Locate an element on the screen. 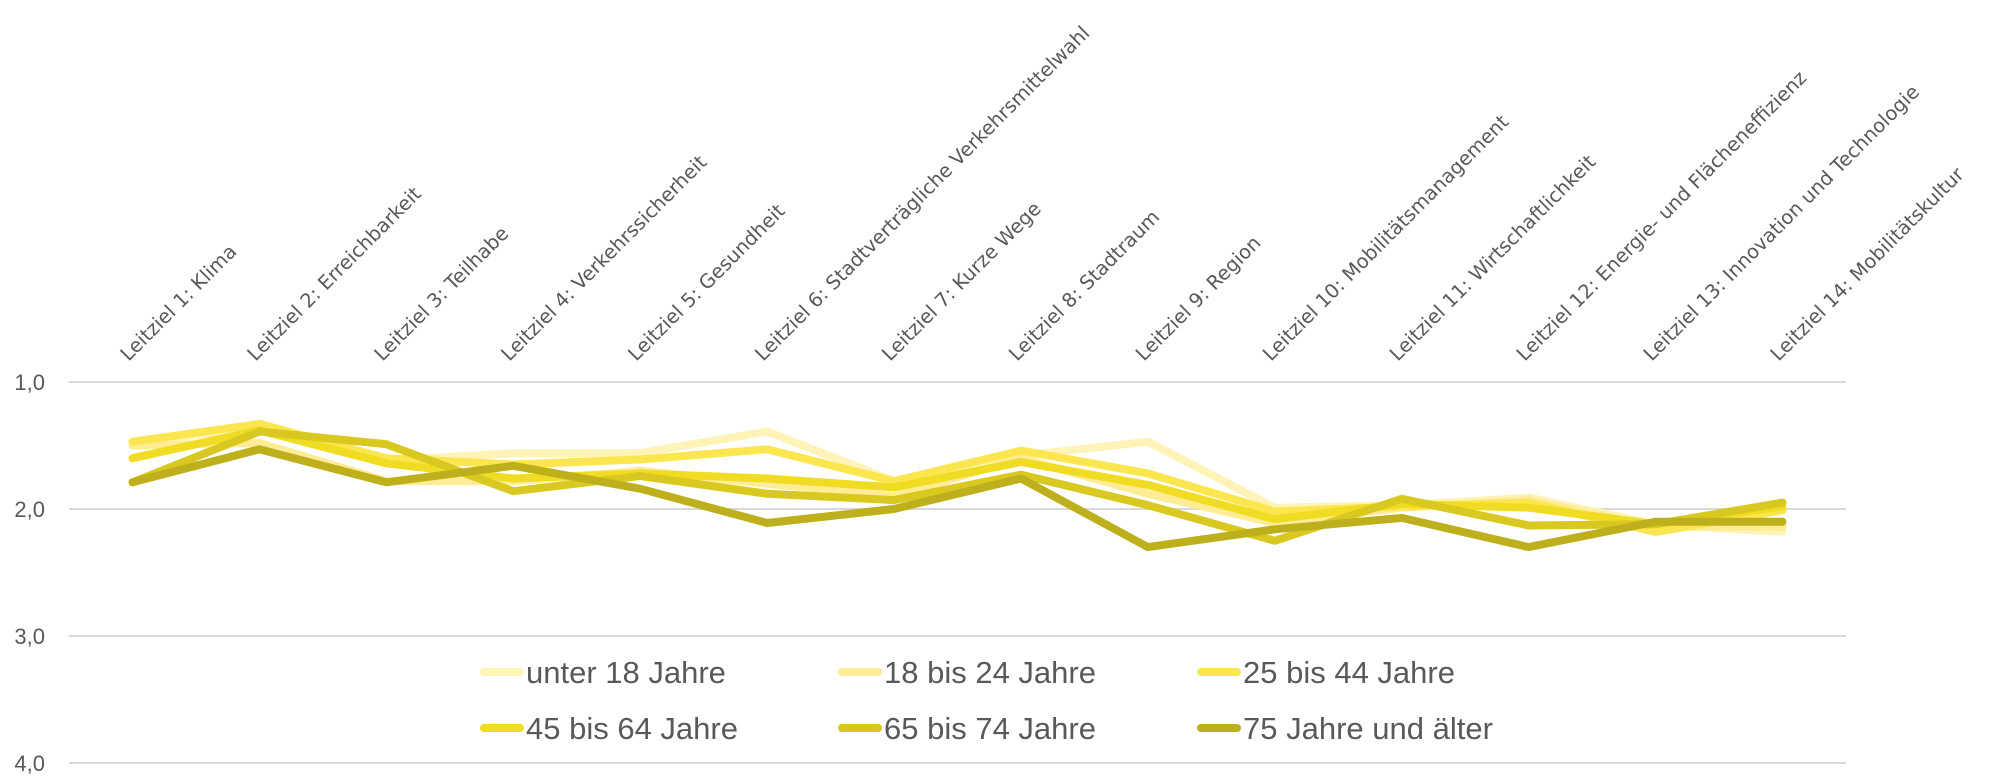 The width and height of the screenshot is (1989, 784). series-lines is located at coordinates (957, 485).